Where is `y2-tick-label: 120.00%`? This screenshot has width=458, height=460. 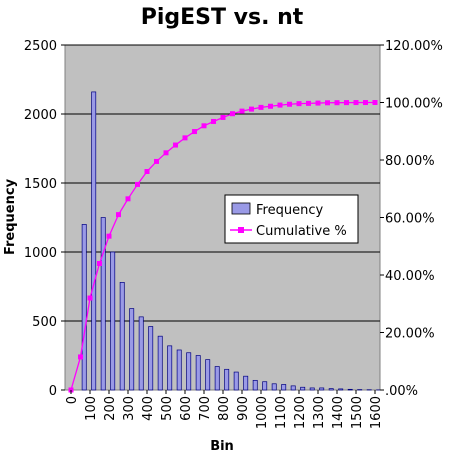
y2-tick-label: 120.00% is located at coordinates (414, 46).